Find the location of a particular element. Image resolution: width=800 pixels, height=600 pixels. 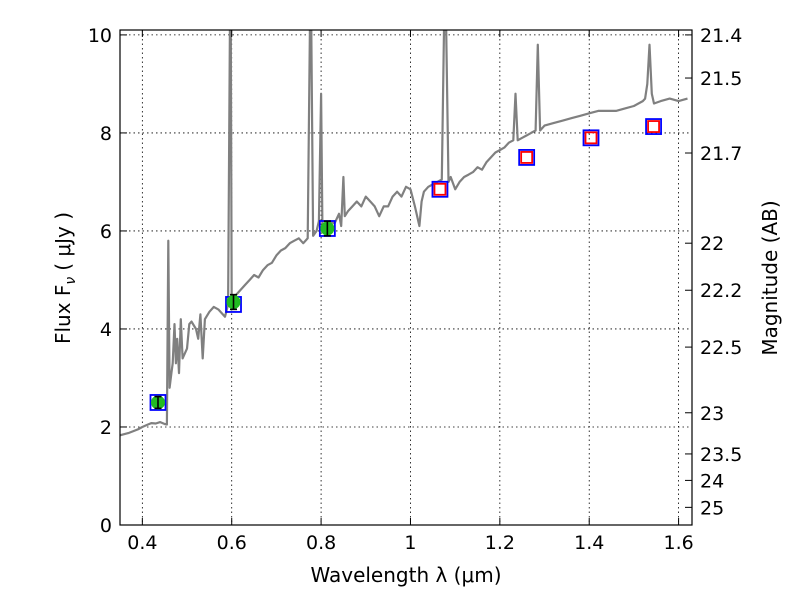

right-tick-label: 23 is located at coordinates (712, 414).